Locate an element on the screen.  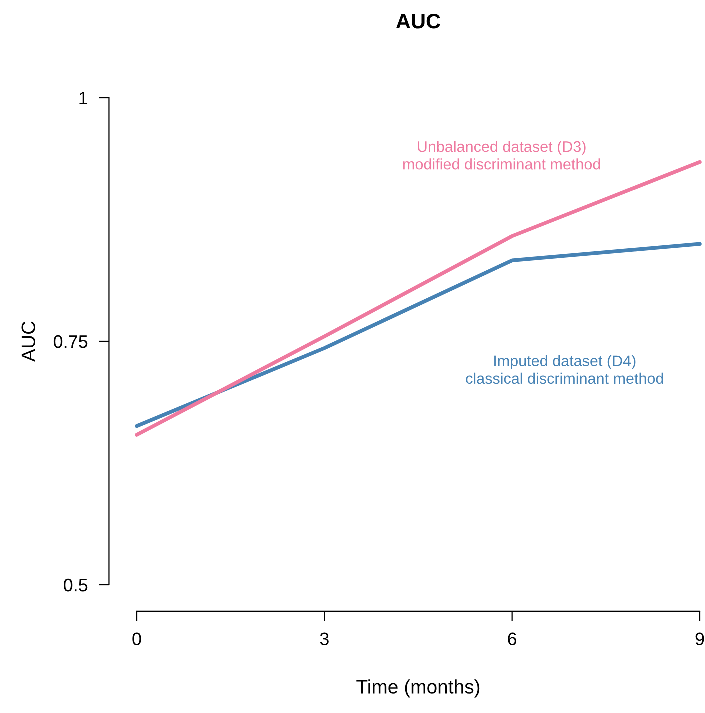
text: Imputed dataset (D4) classical discriminant method is located at coordinates (565, 369).